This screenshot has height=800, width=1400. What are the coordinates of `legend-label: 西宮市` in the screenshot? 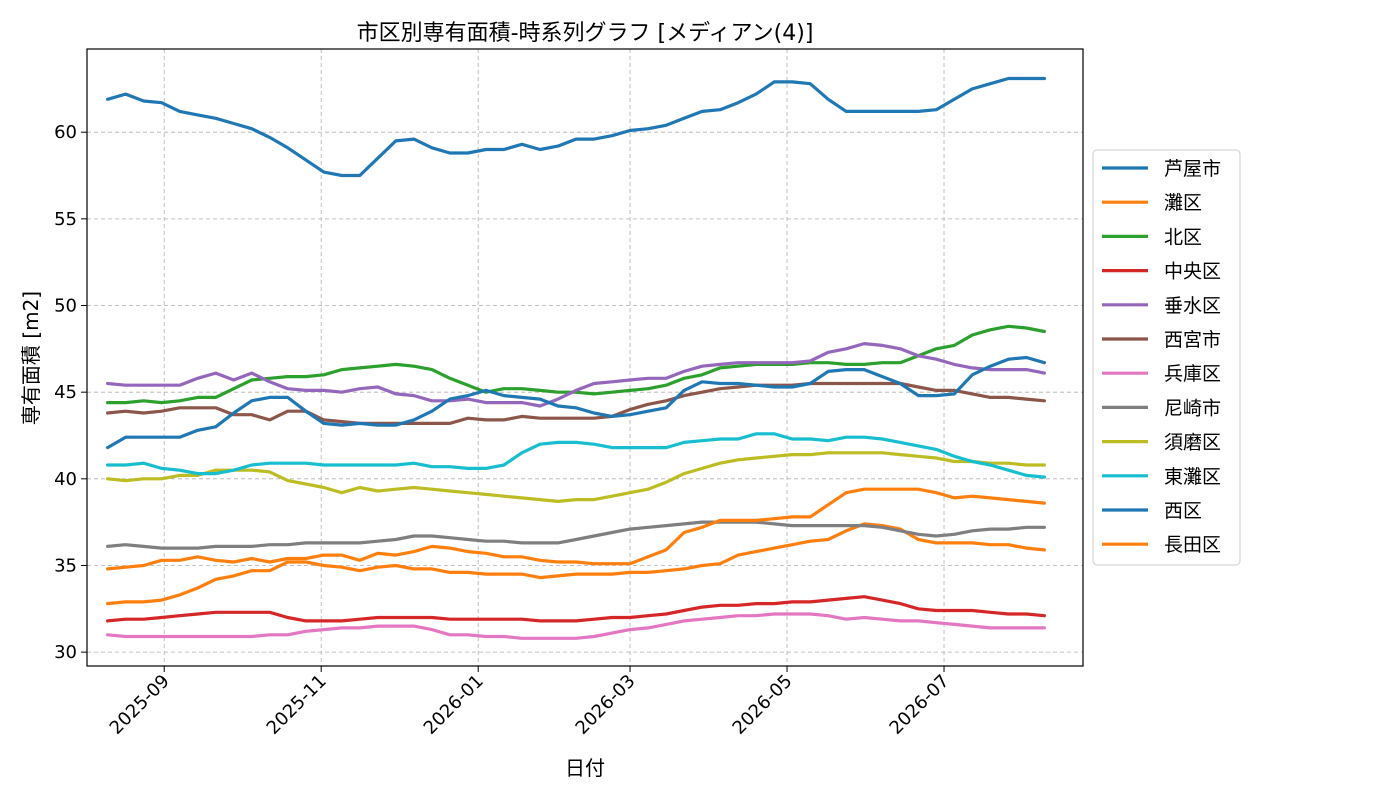 It's located at (1192, 340).